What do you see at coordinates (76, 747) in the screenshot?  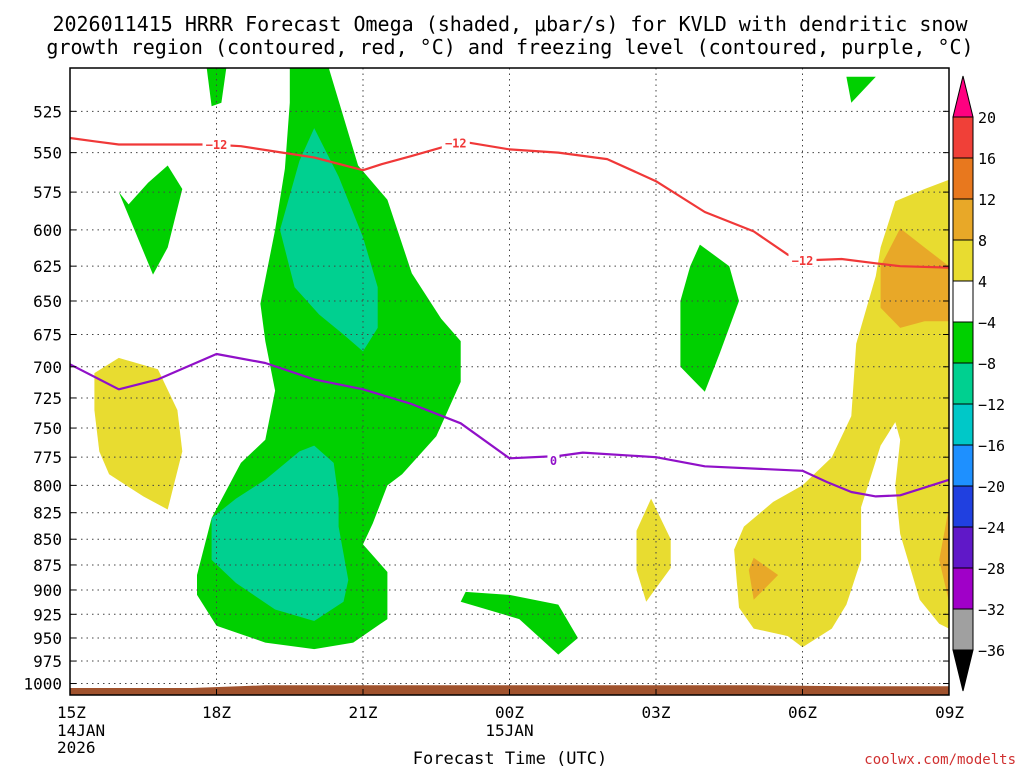 I see `x-tick-sublabel-2026: 2026` at bounding box center [76, 747].